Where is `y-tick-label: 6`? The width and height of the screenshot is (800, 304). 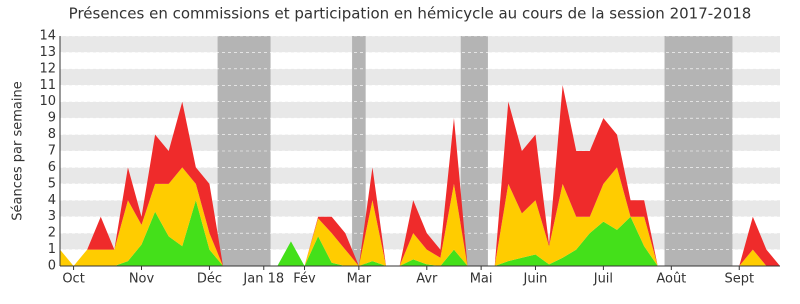 y-tick-label: 6 is located at coordinates (52, 167).